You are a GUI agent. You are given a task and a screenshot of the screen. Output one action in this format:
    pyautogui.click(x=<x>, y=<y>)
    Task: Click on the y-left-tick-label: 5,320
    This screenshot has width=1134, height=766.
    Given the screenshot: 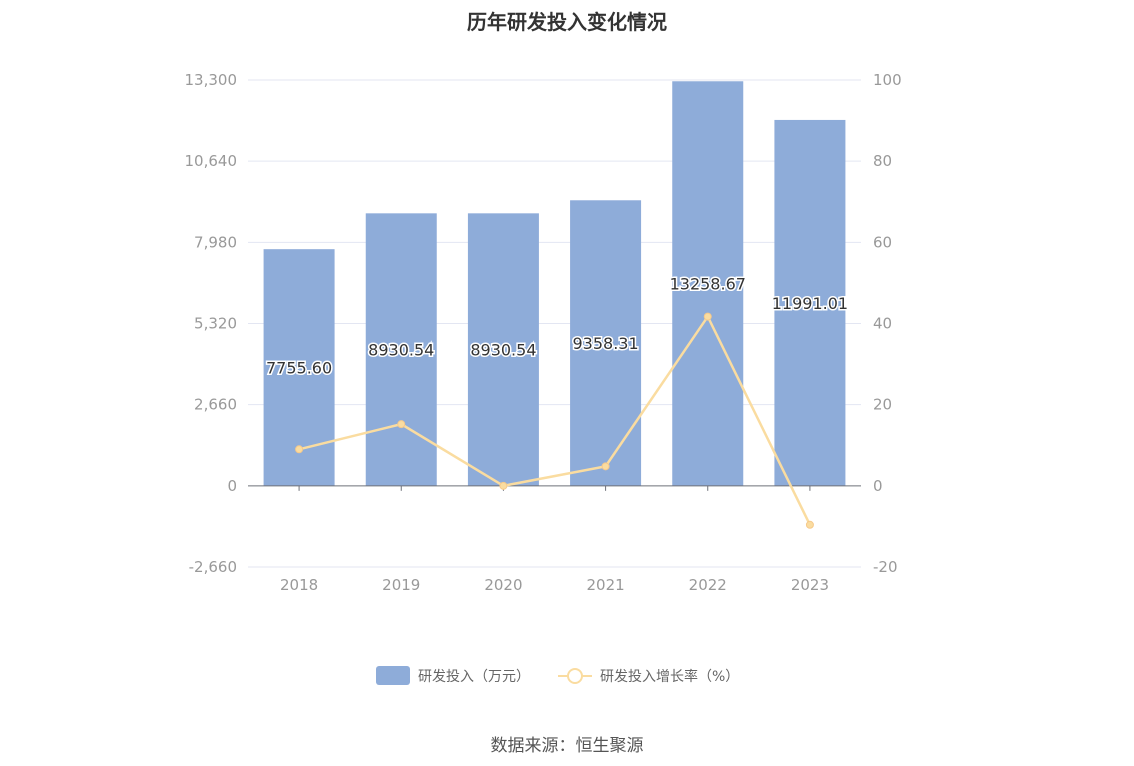 What is the action you would take?
    pyautogui.click(x=215, y=324)
    